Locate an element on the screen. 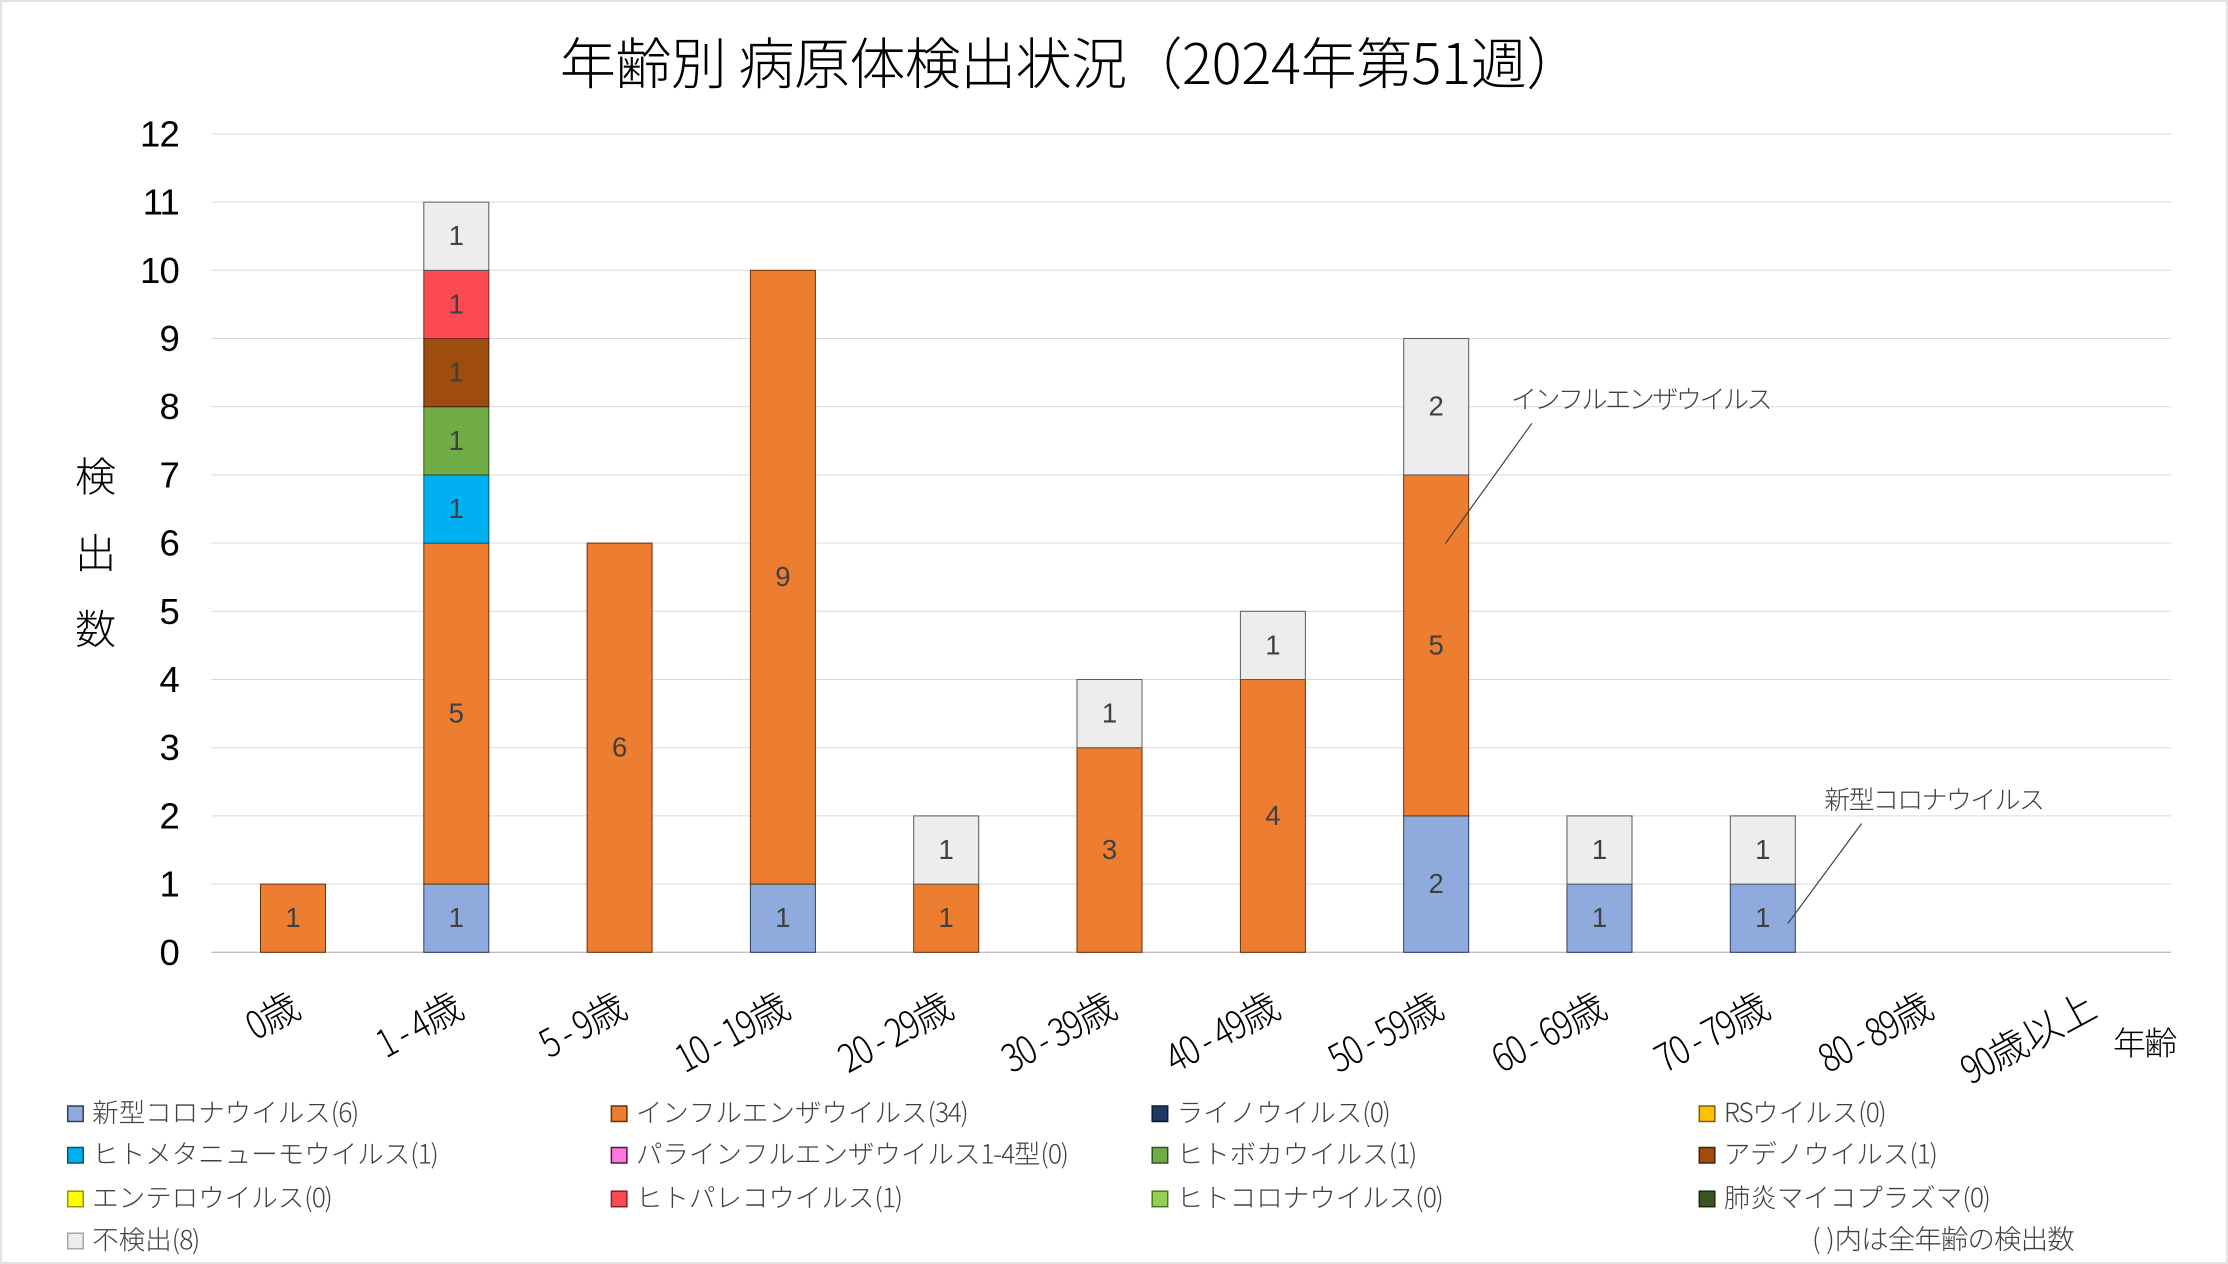  svg-text: 12 is located at coordinates (159, 133).